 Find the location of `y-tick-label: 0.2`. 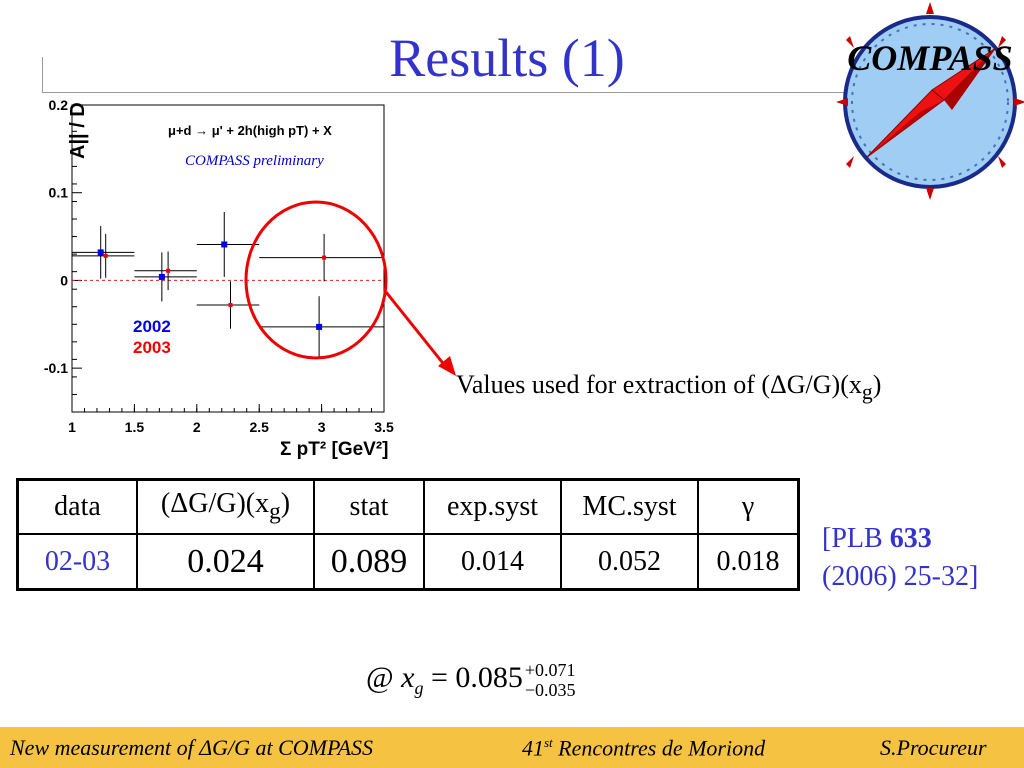

y-tick-label: 0.2 is located at coordinates (59, 105).